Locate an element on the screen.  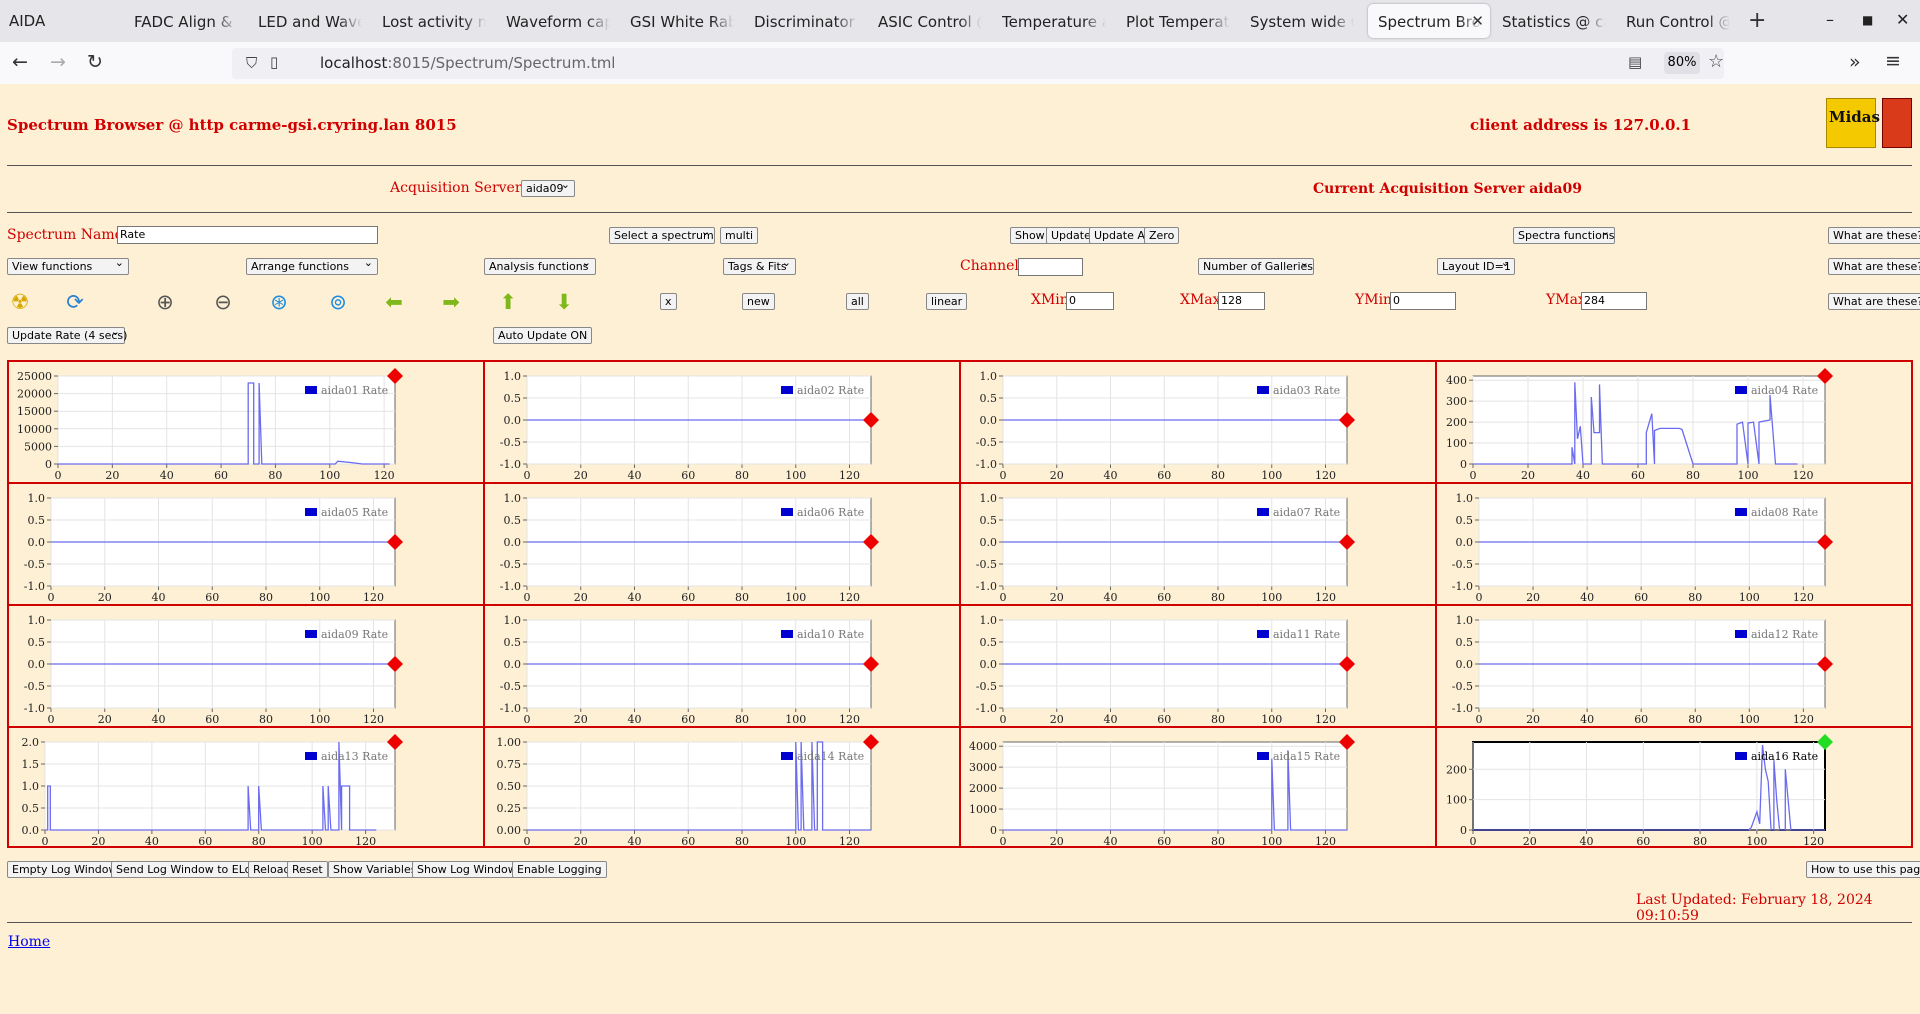
radiation-icon: ☢ is located at coordinates (20, 302).